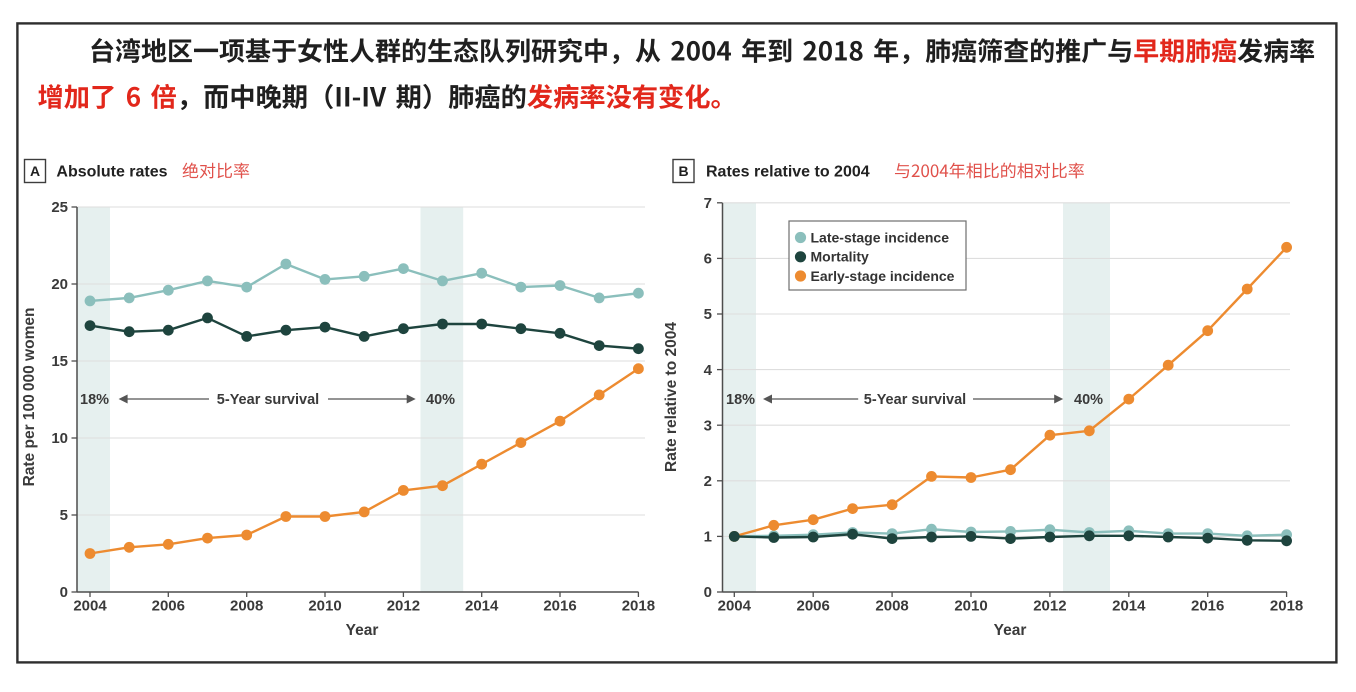 The height and width of the screenshot is (692, 1356). I want to click on svg-text: 2, so click(708, 481).